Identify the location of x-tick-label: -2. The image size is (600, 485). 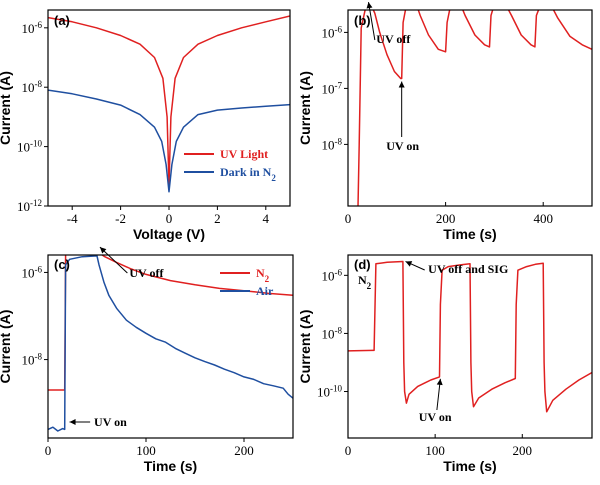
(120, 218).